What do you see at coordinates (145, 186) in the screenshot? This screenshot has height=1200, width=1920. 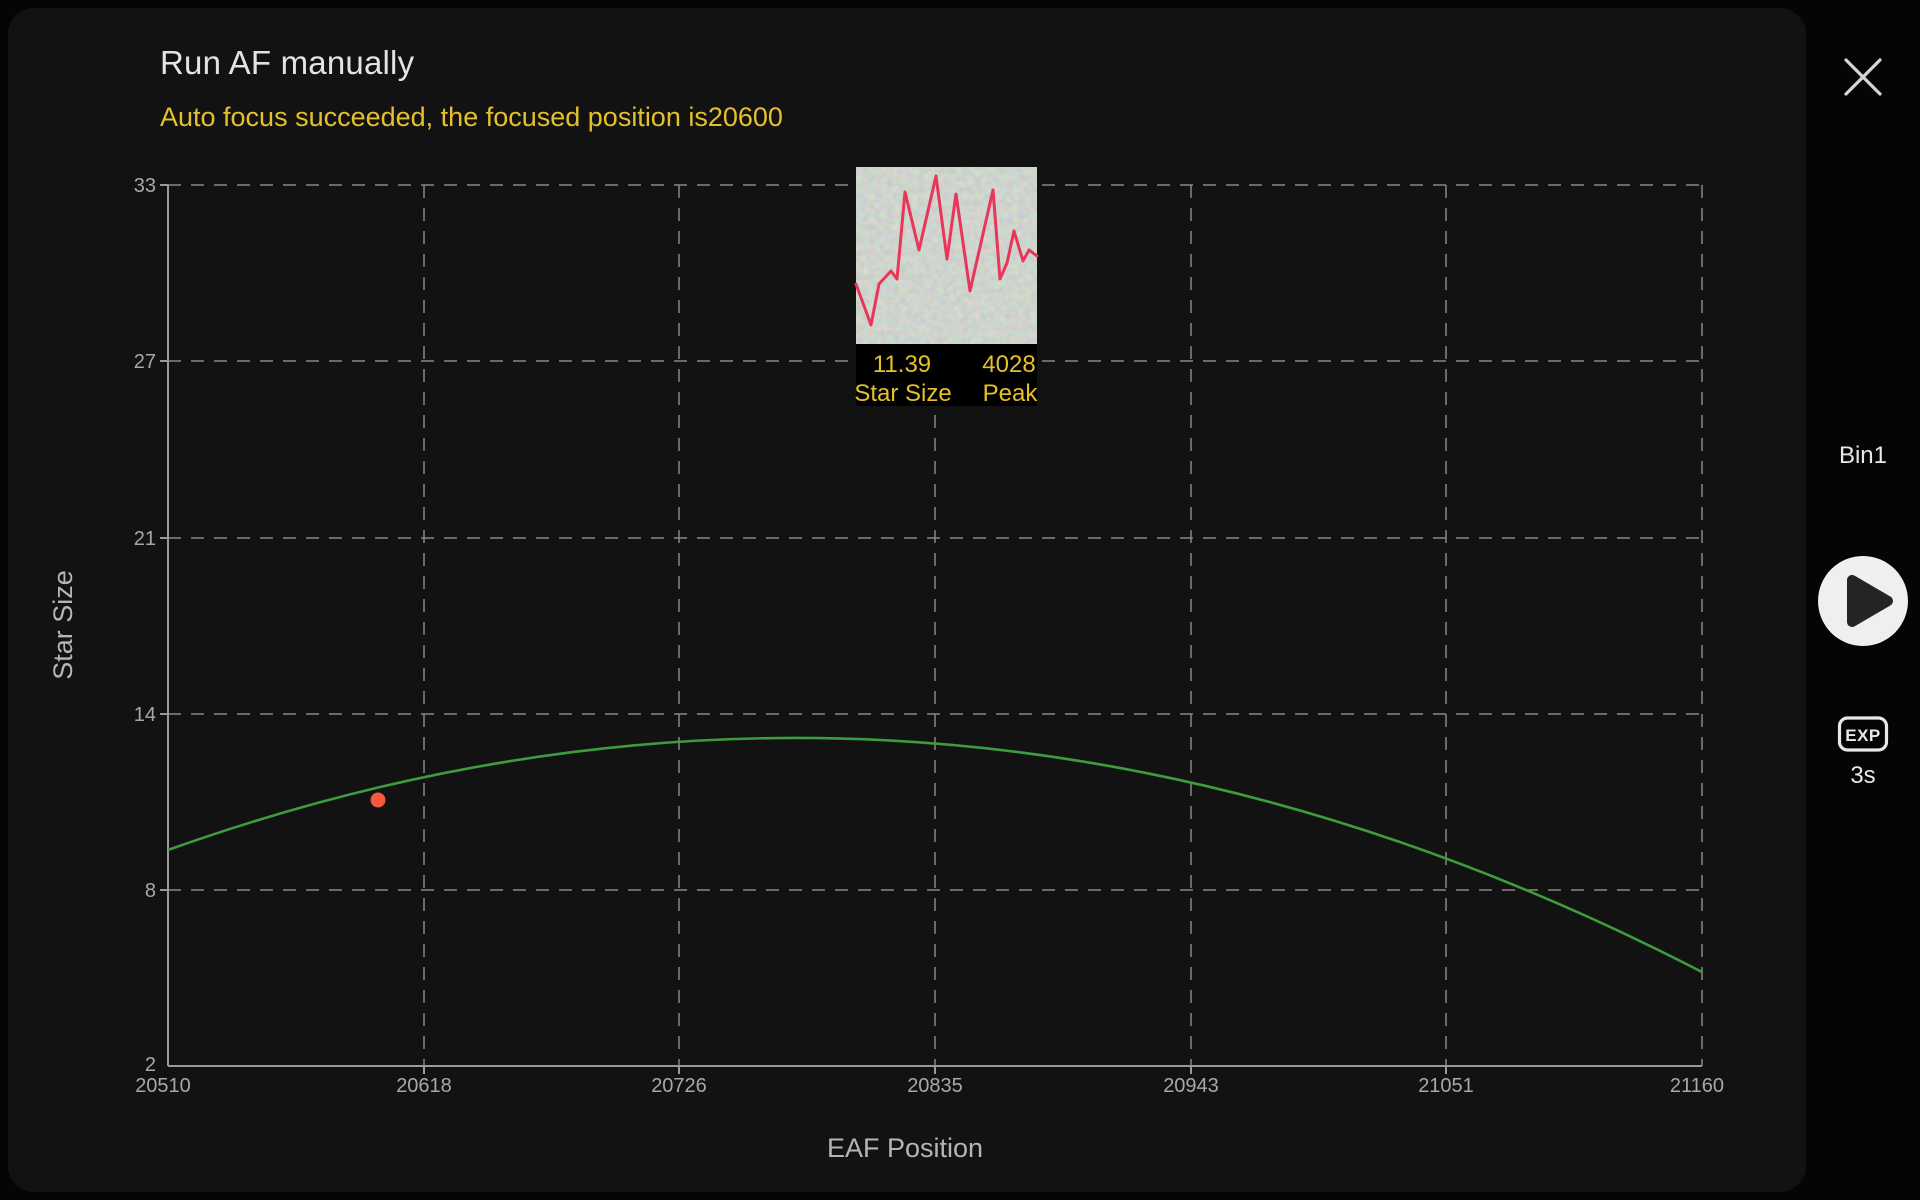 I see `y-tick-33: 33` at bounding box center [145, 186].